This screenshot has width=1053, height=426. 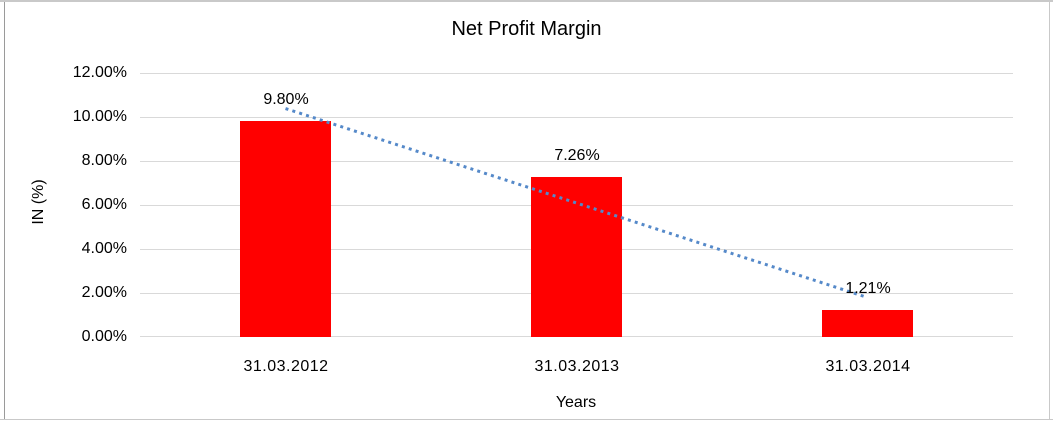 I want to click on x-axis-tick-label: 31.03.2014, so click(x=868, y=366).